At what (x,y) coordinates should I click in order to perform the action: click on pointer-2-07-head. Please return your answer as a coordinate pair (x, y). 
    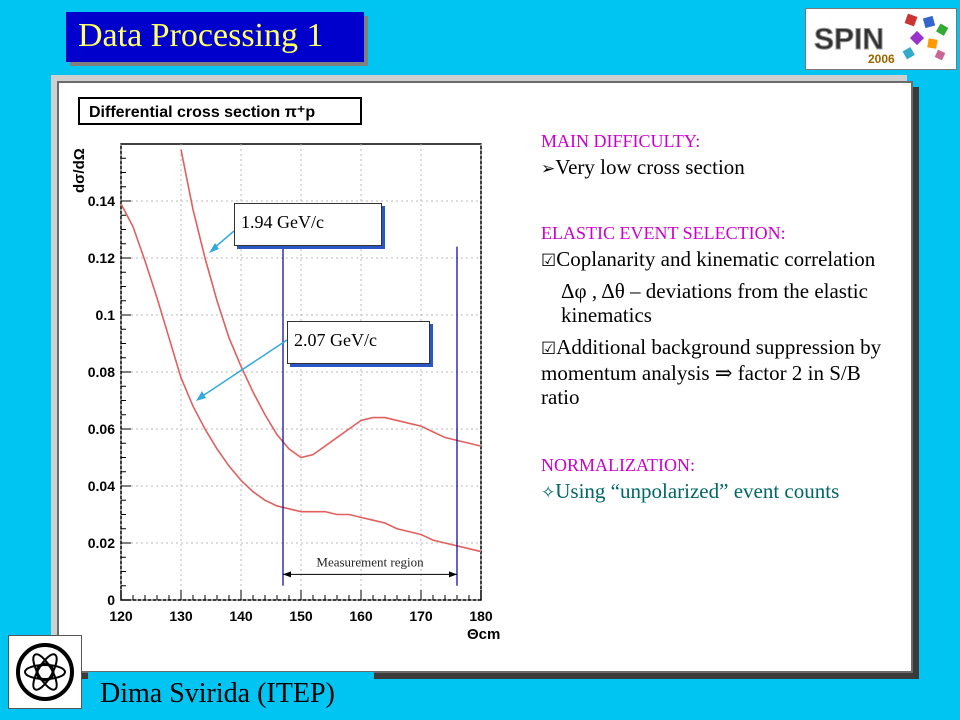
    Looking at the image, I should click on (201, 396).